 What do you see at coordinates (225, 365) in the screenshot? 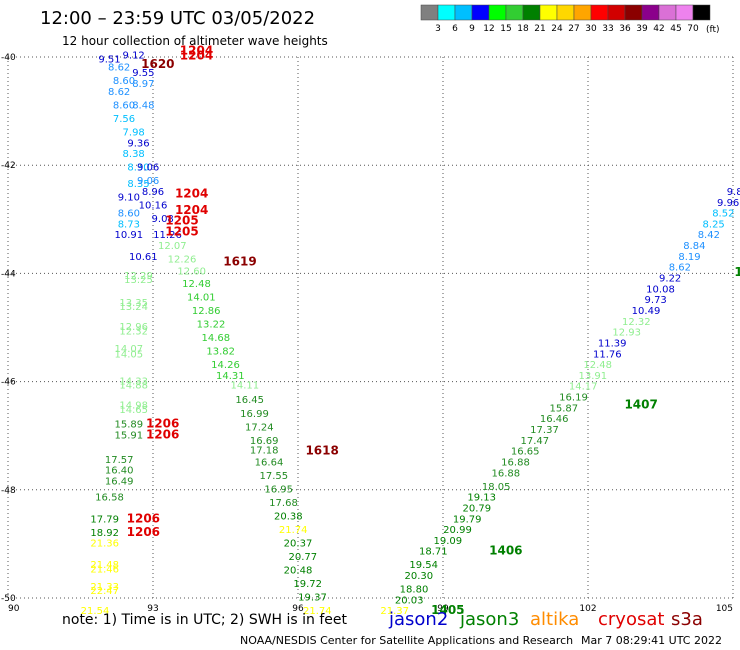
I see `data-point-label: 14.26` at bounding box center [225, 365].